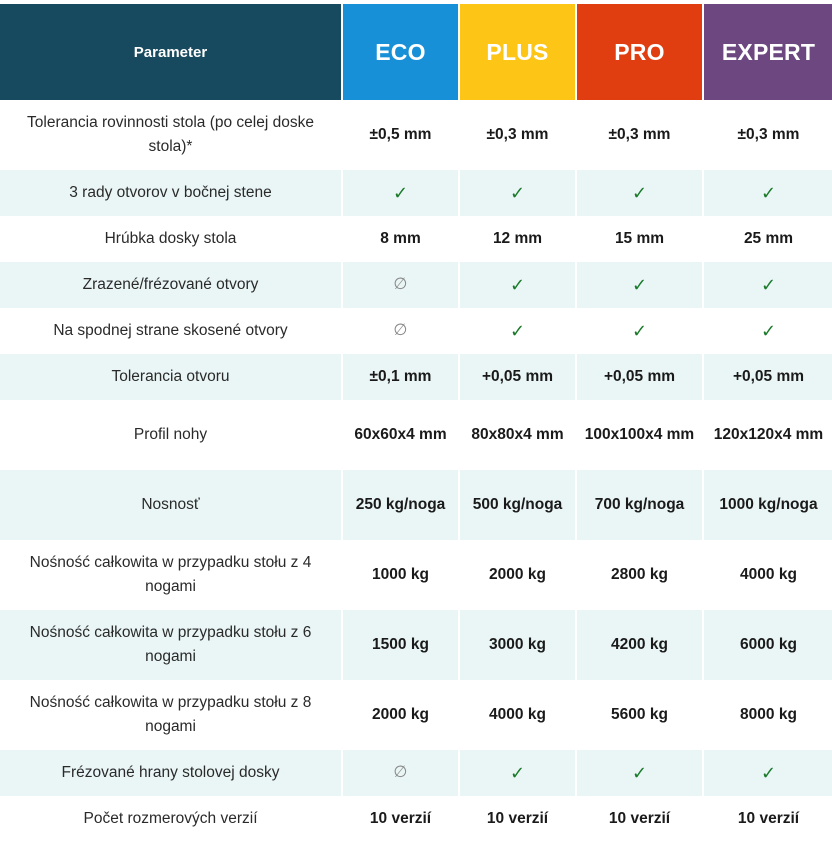 Image resolution: width=832 pixels, height=842 pixels. What do you see at coordinates (170, 377) in the screenshot?
I see `row-label: Tolerancia otvoru` at bounding box center [170, 377].